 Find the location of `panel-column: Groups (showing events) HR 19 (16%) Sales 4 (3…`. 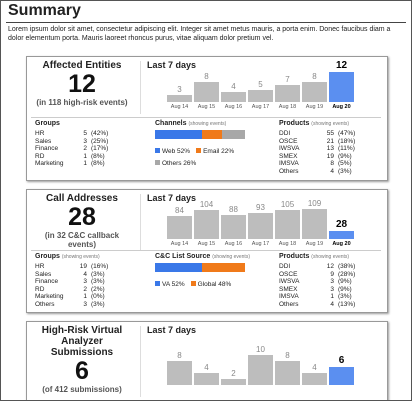

panel-column: Groups (showing events) HR 19 (16%) Sales 4 (3… is located at coordinates (92, 281).